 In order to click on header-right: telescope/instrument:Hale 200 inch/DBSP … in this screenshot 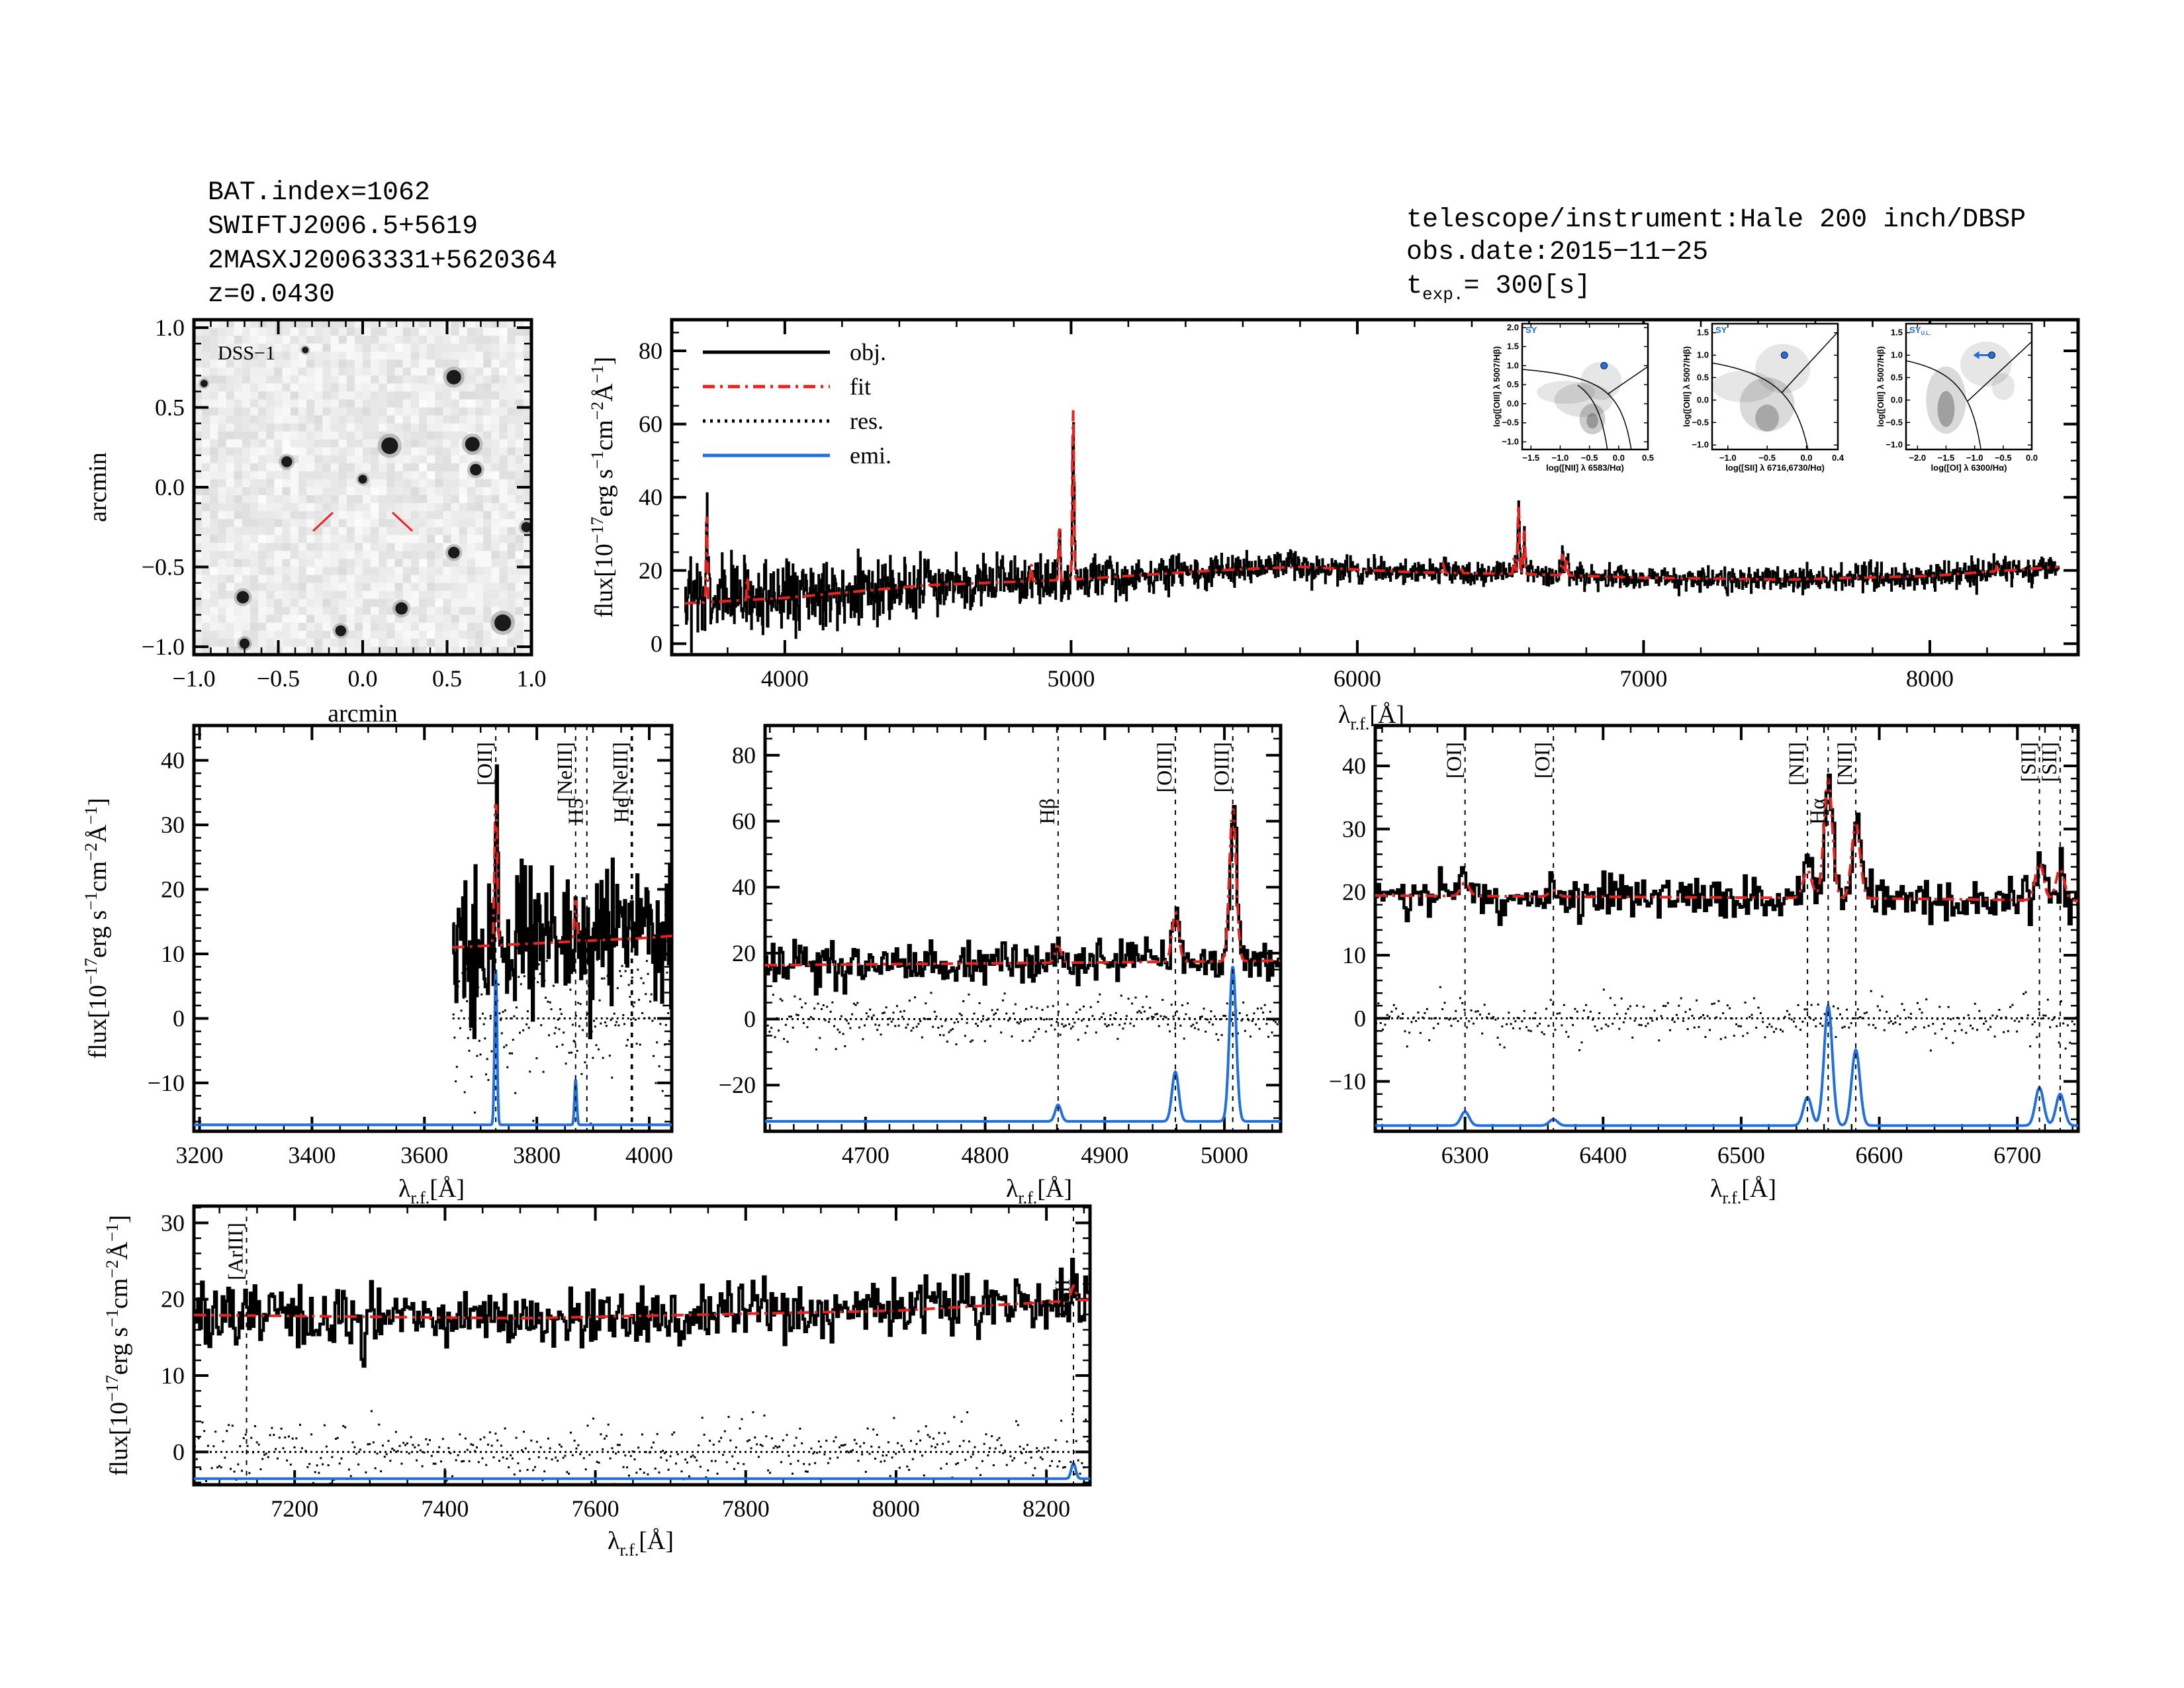, I will do `click(1716, 255)`.